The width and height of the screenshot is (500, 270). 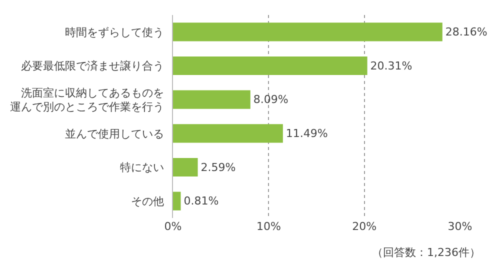 What do you see at coordinates (147, 201) in the screenshot?
I see `y-tick-label: その他` at bounding box center [147, 201].